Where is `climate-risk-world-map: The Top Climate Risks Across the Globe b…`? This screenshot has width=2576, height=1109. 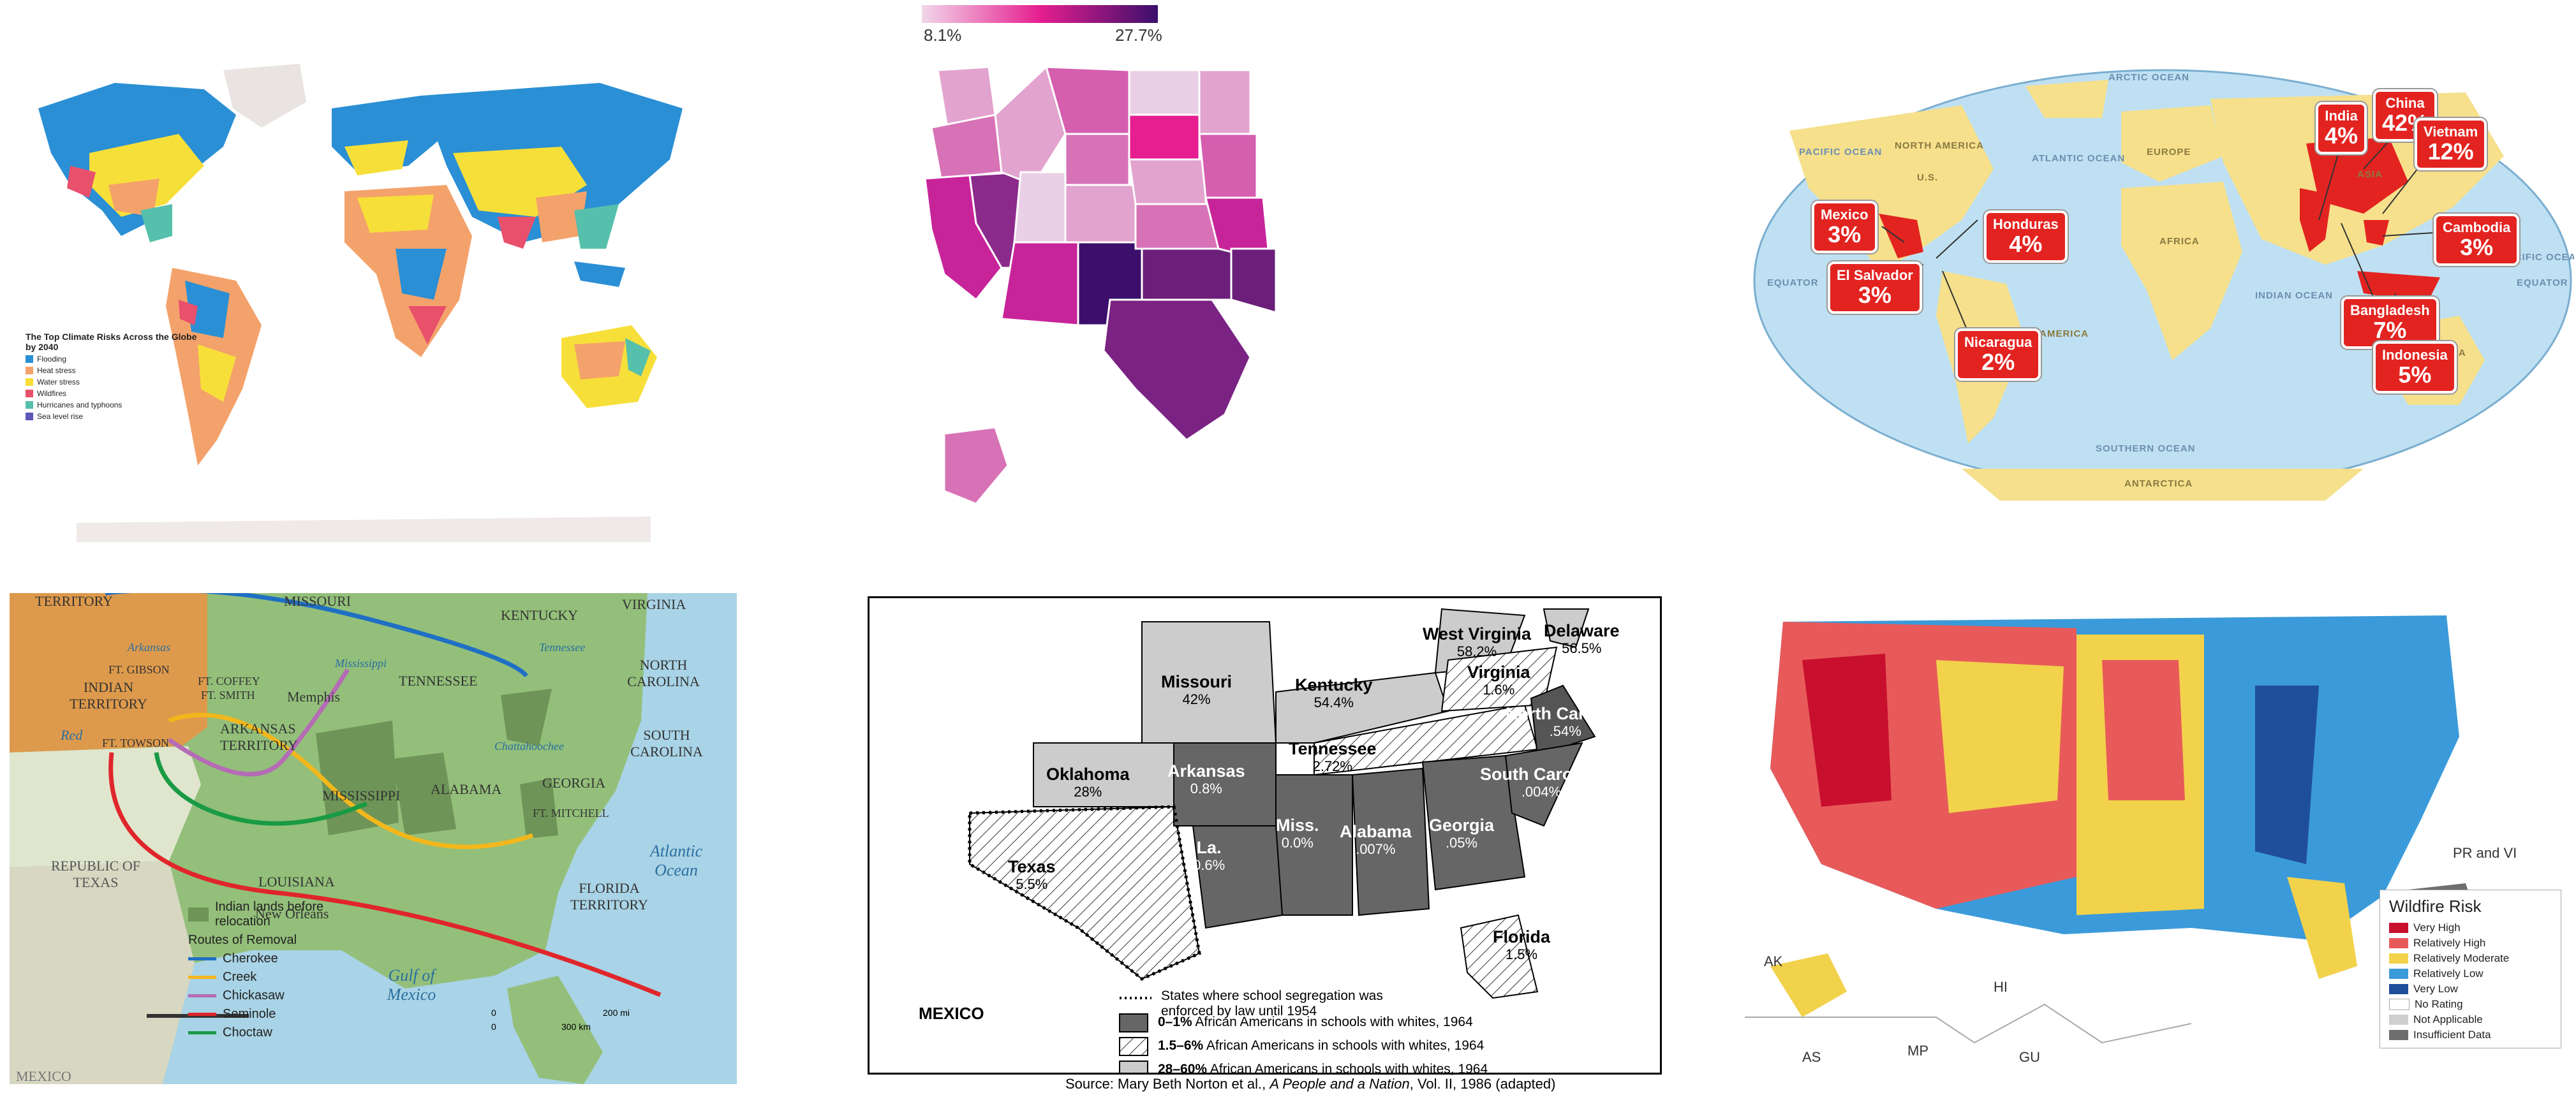 climate-risk-world-map: The Top Climate Risks Across the Globe b… is located at coordinates (373, 299).